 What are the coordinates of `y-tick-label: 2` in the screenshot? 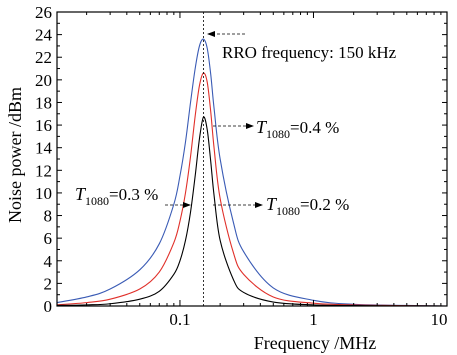 It's located at (48, 283).